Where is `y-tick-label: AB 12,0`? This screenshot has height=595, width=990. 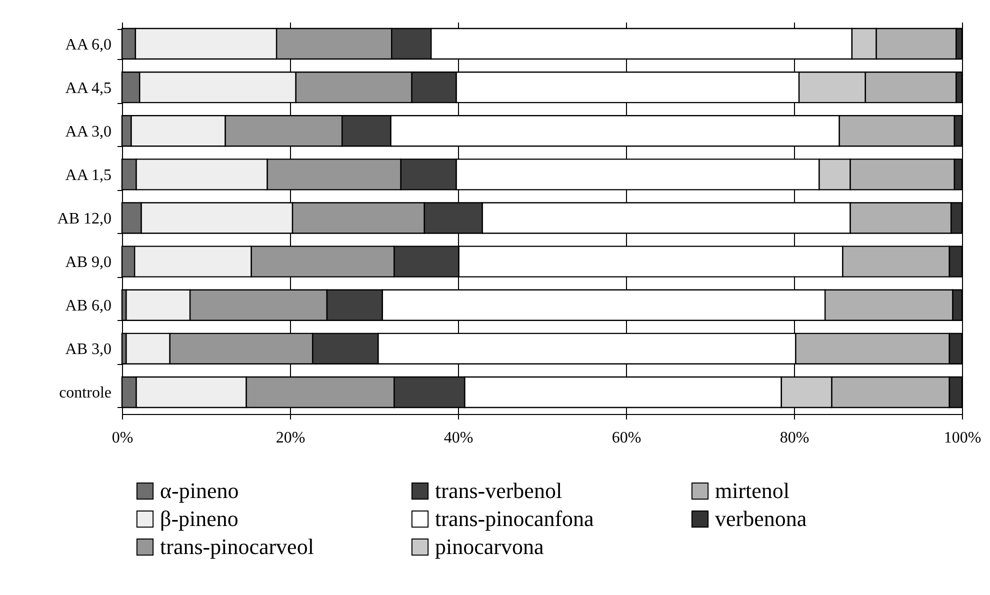
y-tick-label: AB 12,0 is located at coordinates (84, 219).